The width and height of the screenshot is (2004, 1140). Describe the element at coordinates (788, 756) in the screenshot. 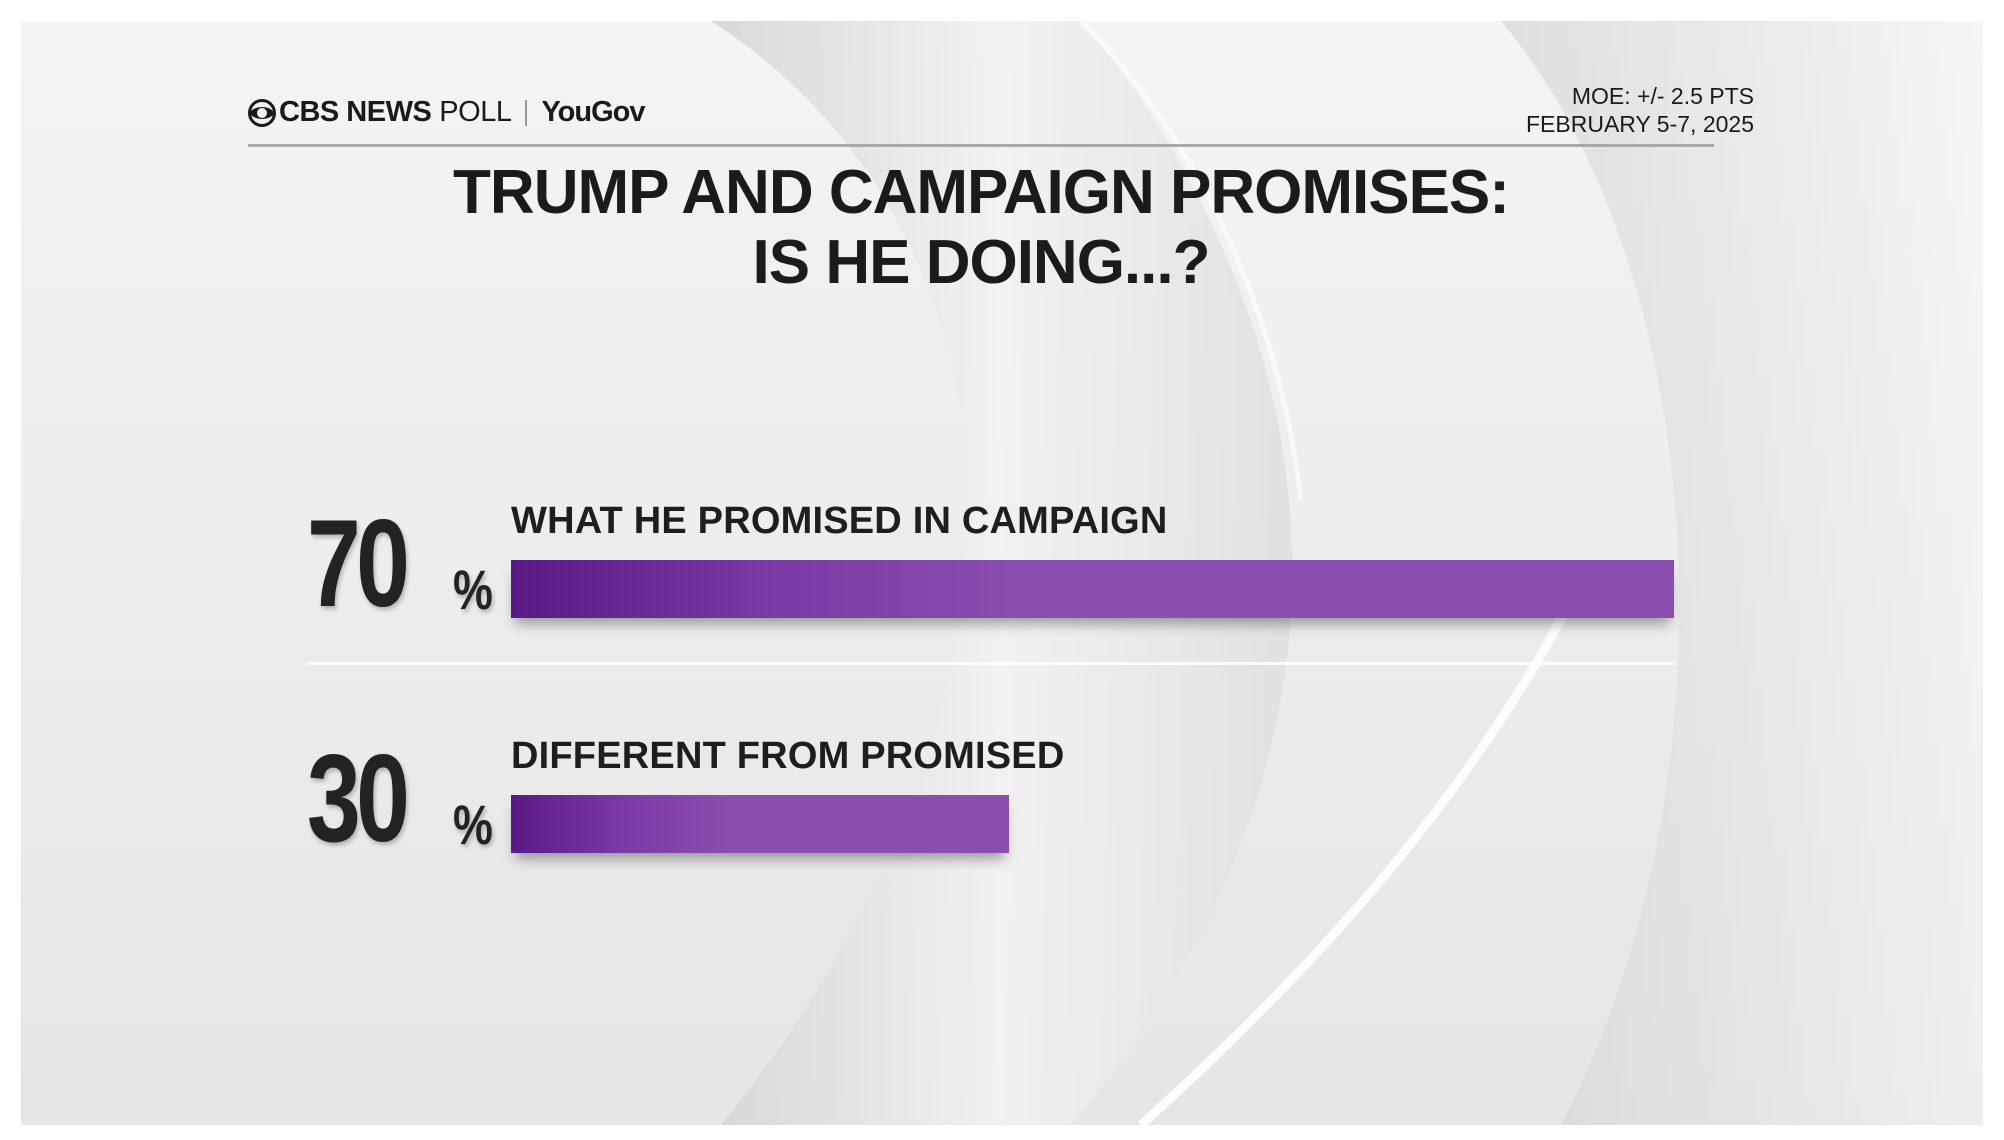

I see `category-label-2: DIFFERENT FROM PROMISED` at that location.